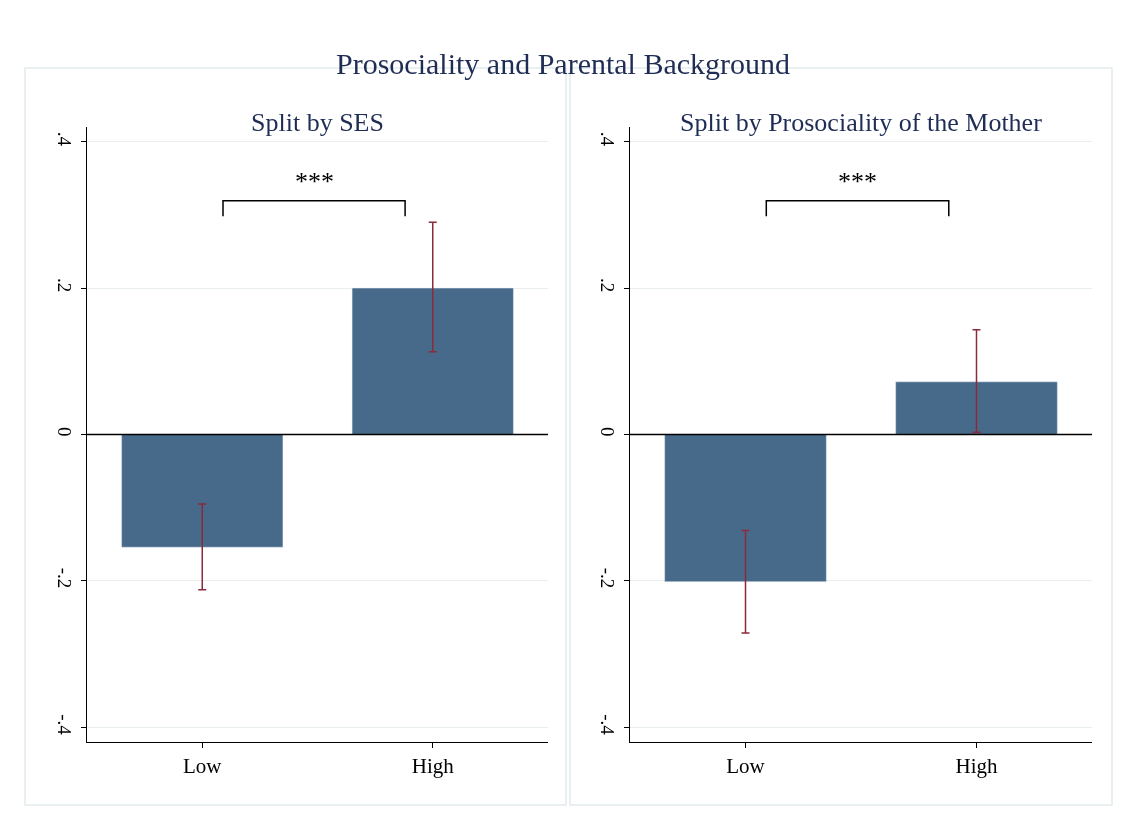  I want to click on chart-title: Prosociality and Parental Background, so click(563, 63).